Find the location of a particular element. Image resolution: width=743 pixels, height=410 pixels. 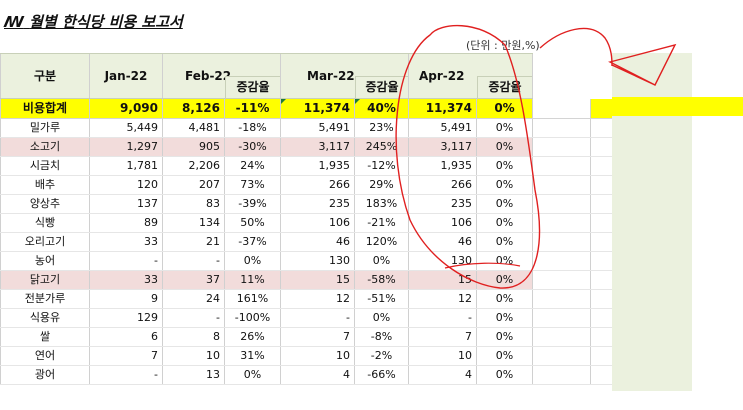

total-label: 비용합계 is located at coordinates (45, 108).